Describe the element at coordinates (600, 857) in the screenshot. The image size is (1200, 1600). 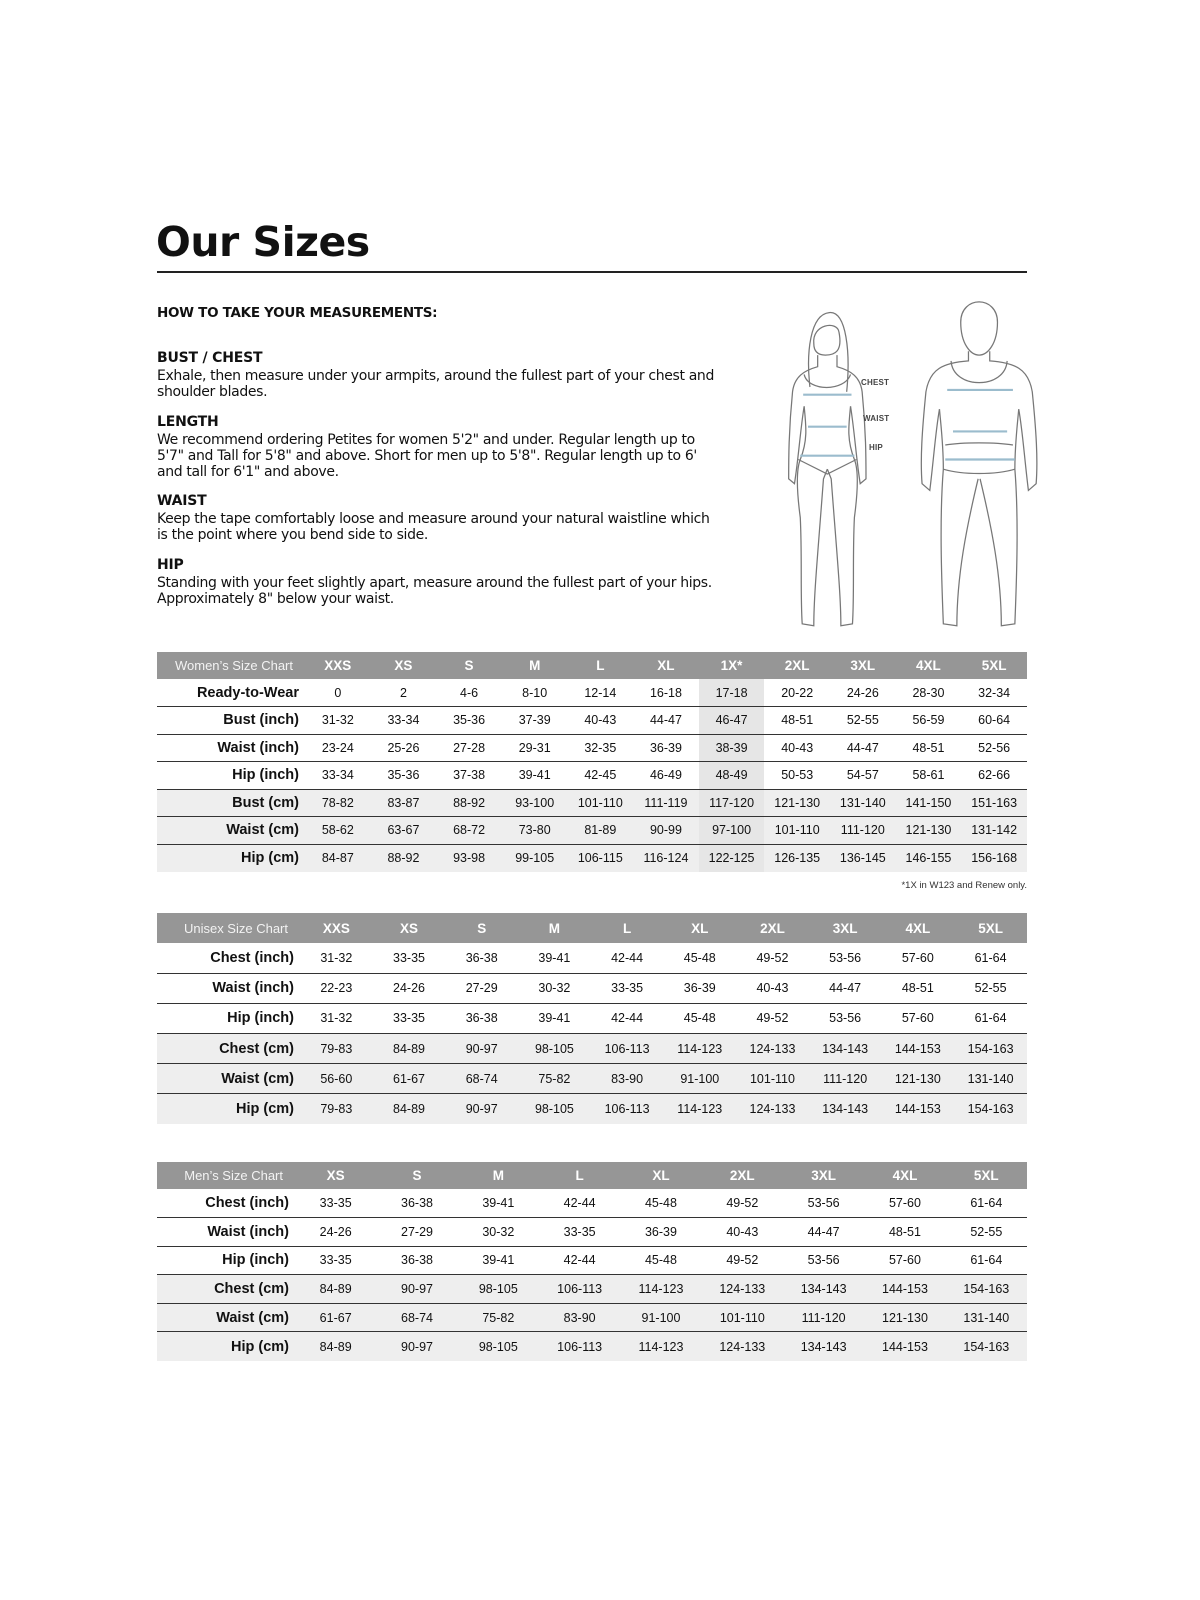
I see `table-cell: 106-115` at that location.